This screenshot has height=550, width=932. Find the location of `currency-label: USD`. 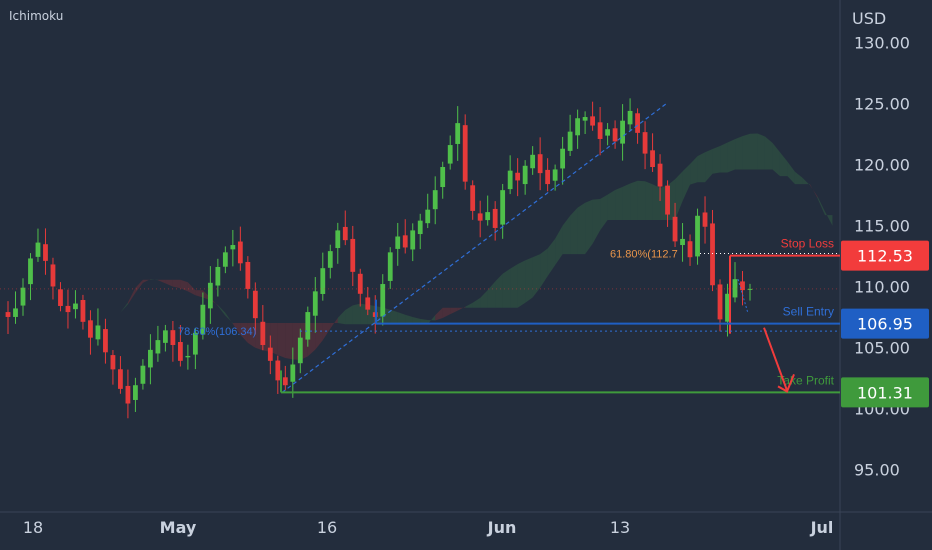

currency-label: USD is located at coordinates (869, 18).